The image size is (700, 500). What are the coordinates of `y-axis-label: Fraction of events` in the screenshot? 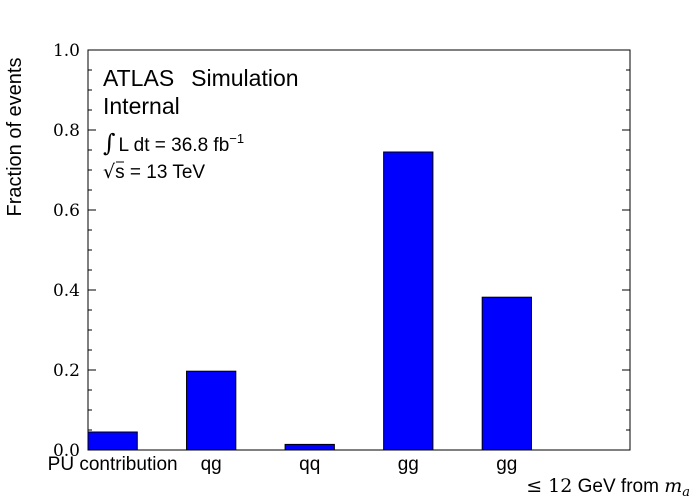 It's located at (15, 137).